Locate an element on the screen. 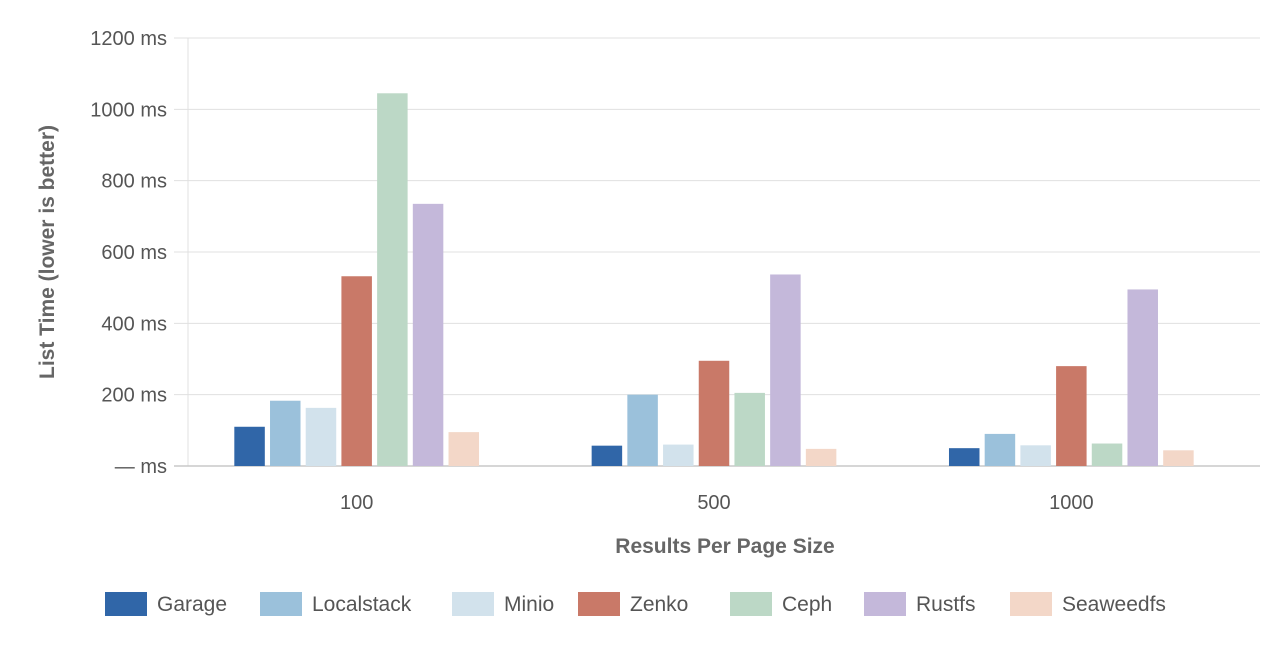  y-tick-label: 200 ms is located at coordinates (134, 396).